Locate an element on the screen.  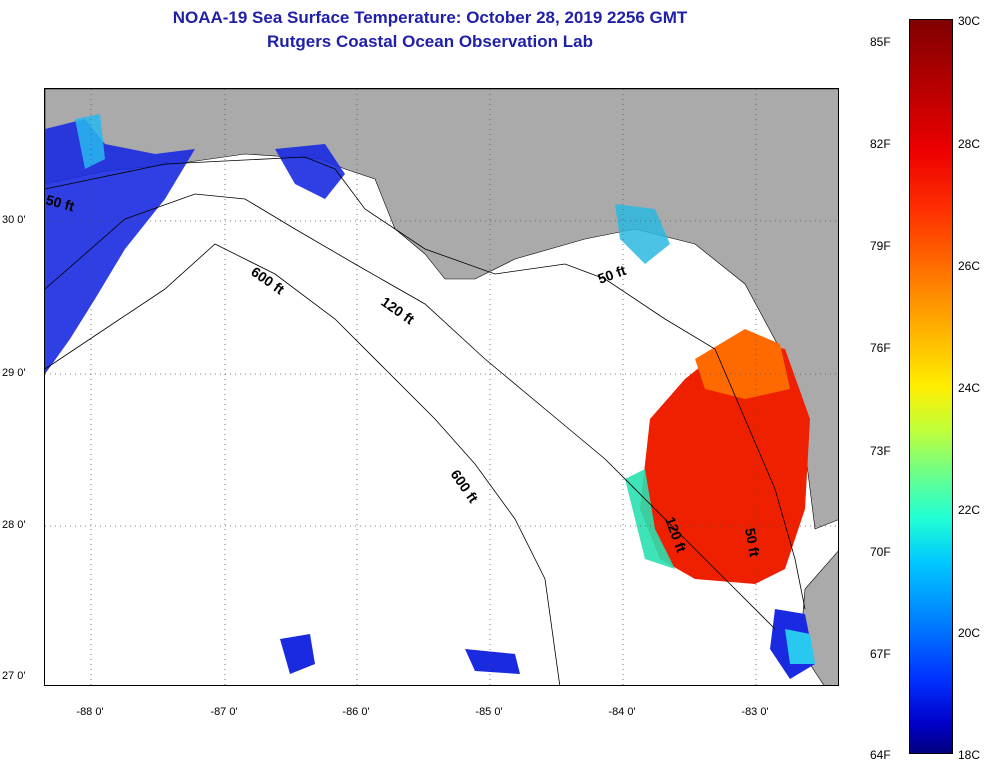
cbar-c-20: 20C is located at coordinates (969, 633).